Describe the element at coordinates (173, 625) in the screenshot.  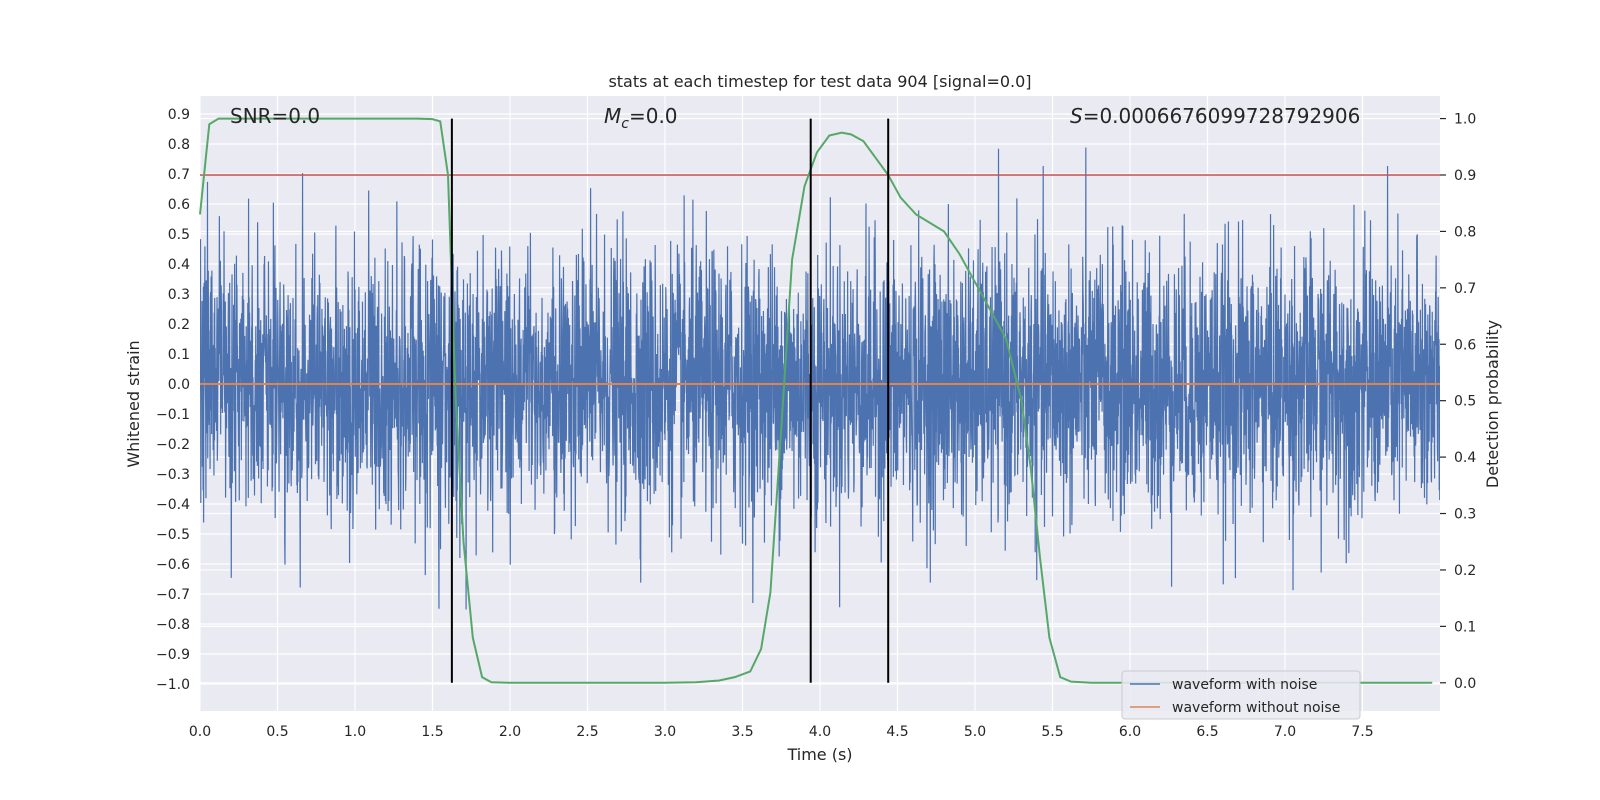
I see `left-y-tick-label: −0.8` at that location.